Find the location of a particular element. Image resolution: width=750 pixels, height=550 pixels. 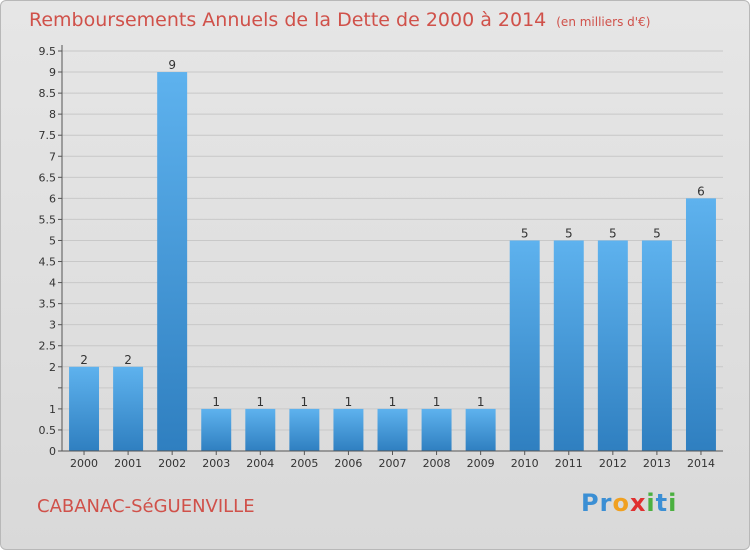

x-tick-label: 2001 is located at coordinates (128, 463).